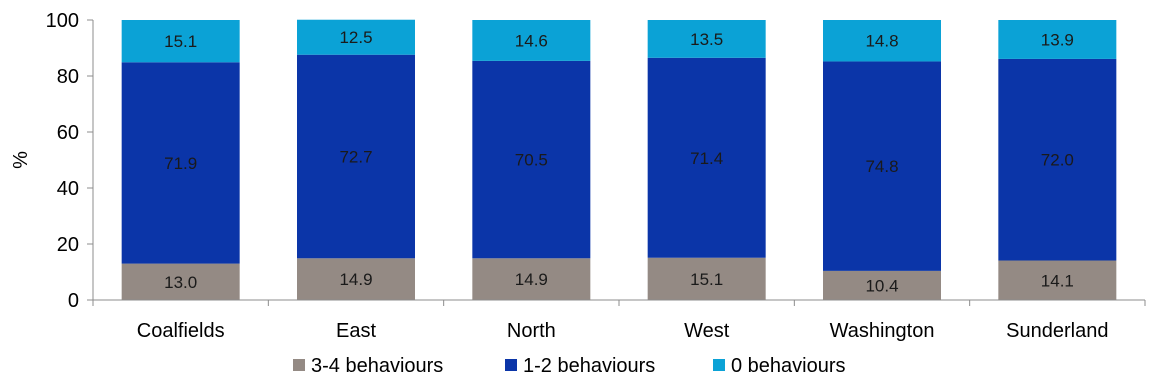  I want to click on x-tick-label: Coalfields, so click(181, 331).